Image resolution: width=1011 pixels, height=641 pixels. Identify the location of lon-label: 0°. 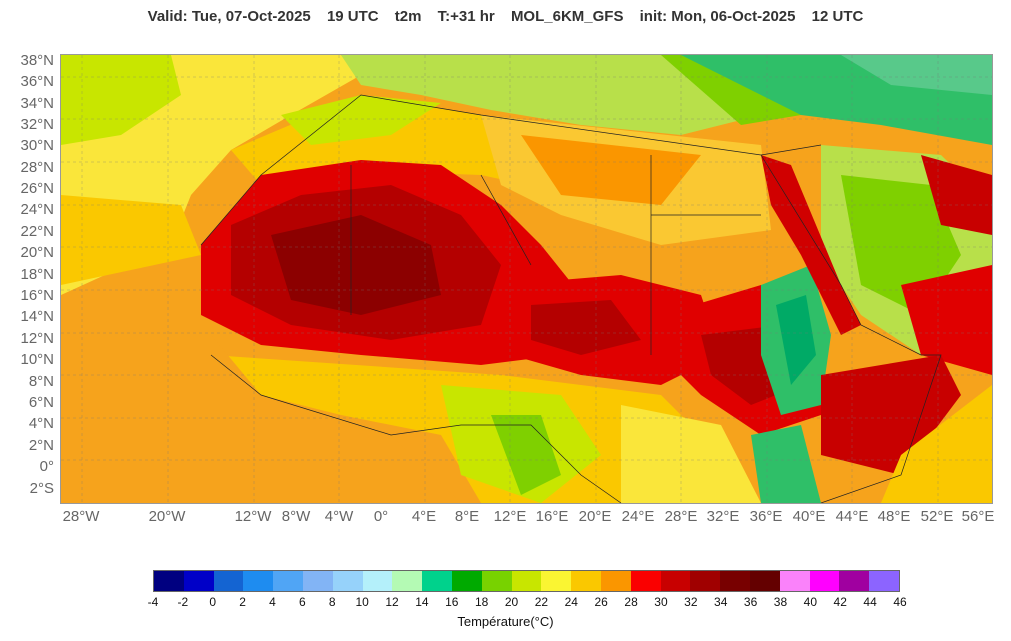
(381, 516).